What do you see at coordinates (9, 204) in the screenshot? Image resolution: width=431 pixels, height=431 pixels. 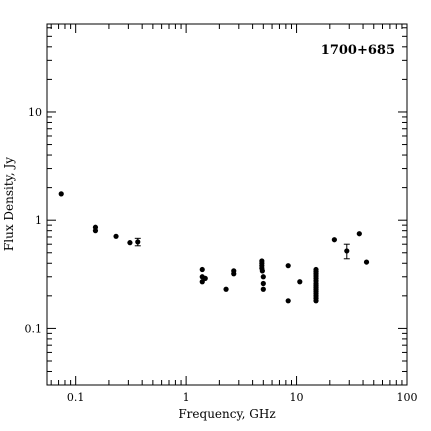 I see `y-axis-label: Flux Density, Jy` at bounding box center [9, 204].